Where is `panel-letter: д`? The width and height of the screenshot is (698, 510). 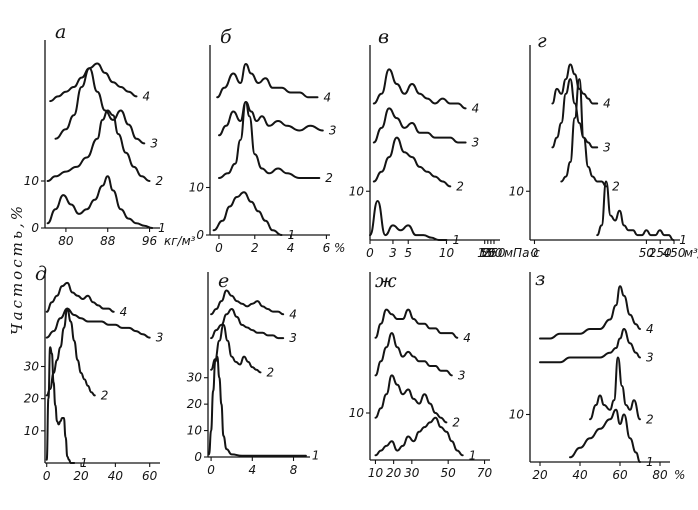 panel-letter: д is located at coordinates (41, 274).